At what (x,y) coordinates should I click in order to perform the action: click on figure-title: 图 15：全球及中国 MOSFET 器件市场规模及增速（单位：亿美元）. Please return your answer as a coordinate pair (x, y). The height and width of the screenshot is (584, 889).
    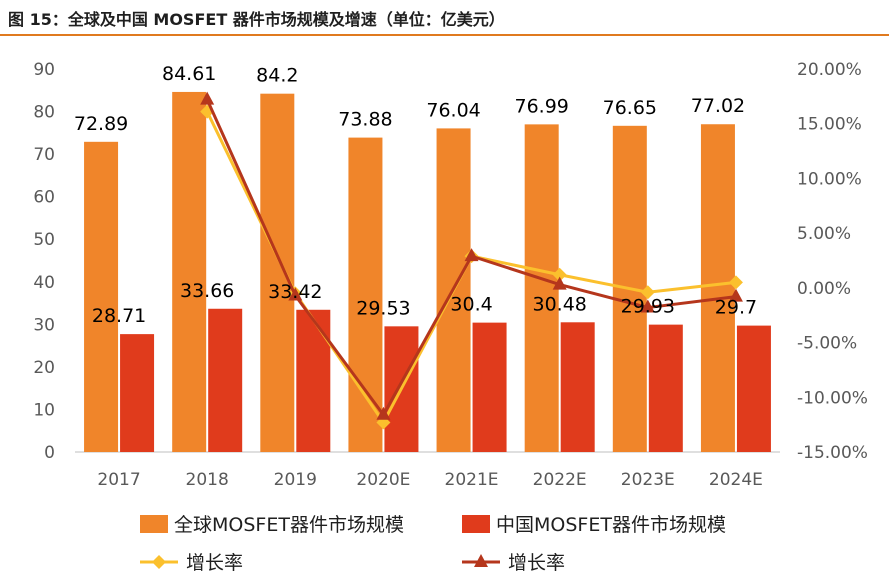
    Looking at the image, I should click on (256, 19).